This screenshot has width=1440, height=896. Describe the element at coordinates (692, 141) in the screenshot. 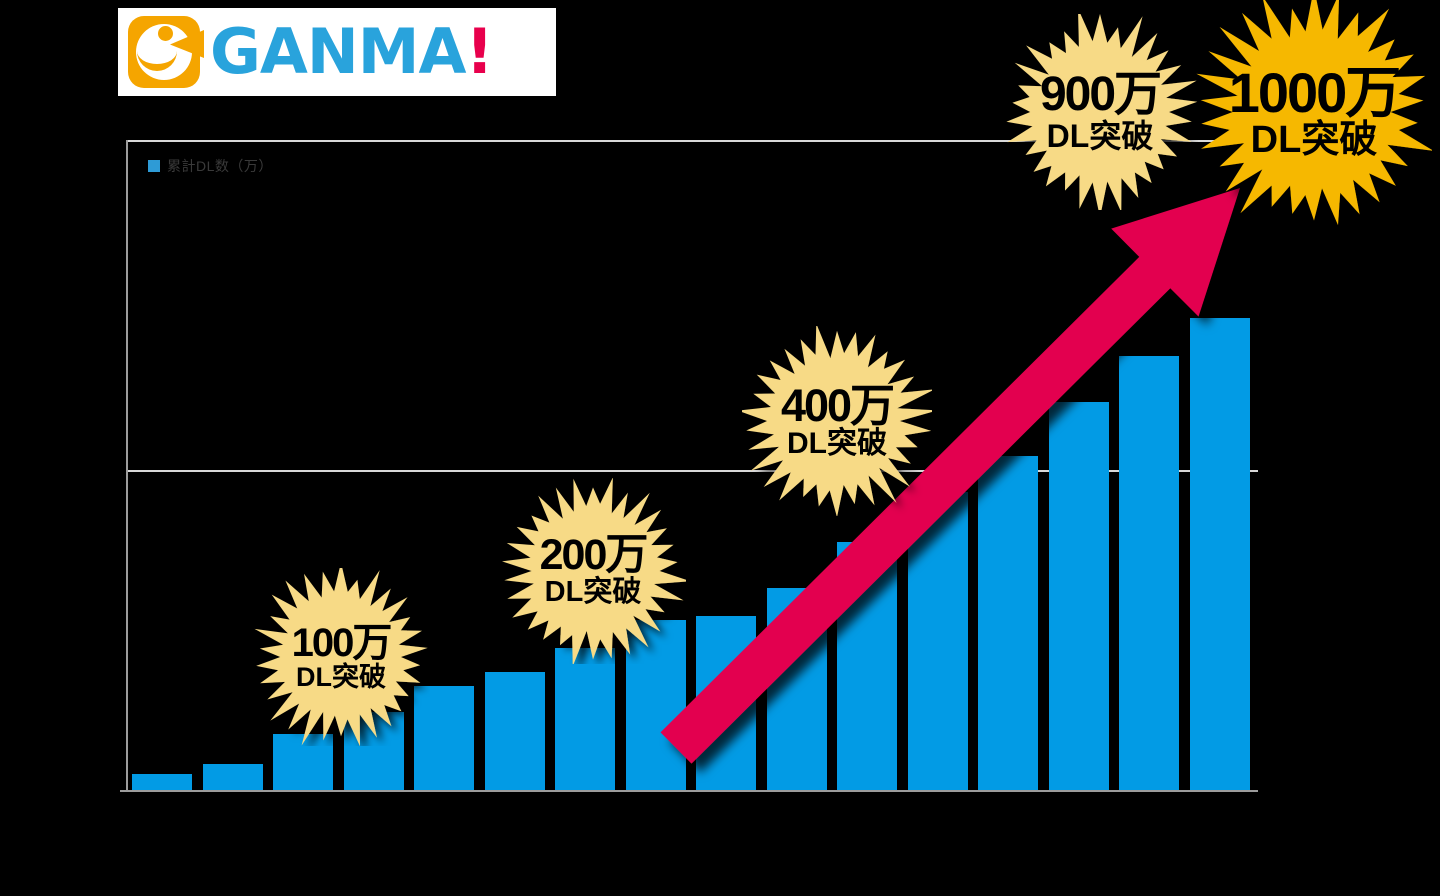

I see `plot-top-border` at that location.